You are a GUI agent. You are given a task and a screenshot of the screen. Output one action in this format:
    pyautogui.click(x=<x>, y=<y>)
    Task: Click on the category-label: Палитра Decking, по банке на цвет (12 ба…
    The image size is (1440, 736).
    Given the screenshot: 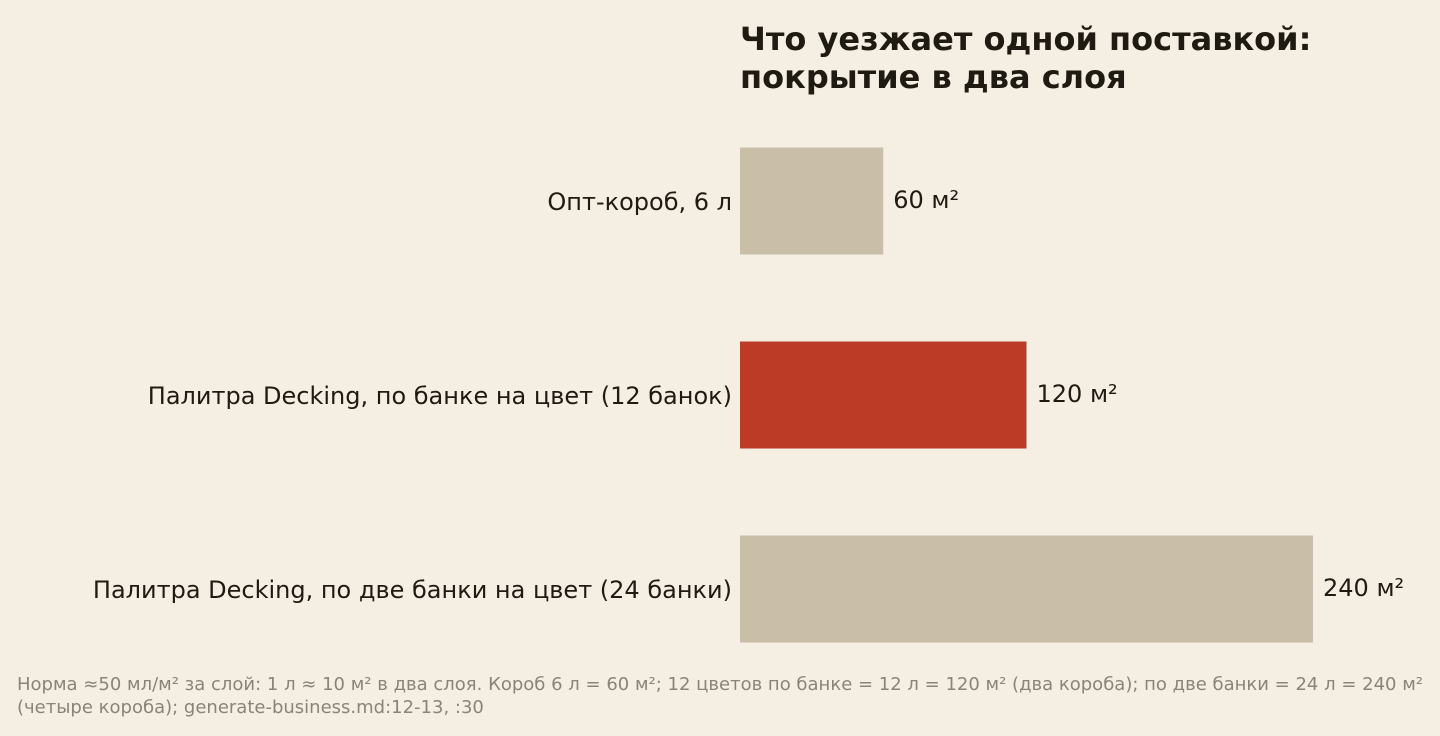 What is the action you would take?
    pyautogui.click(x=440, y=396)
    